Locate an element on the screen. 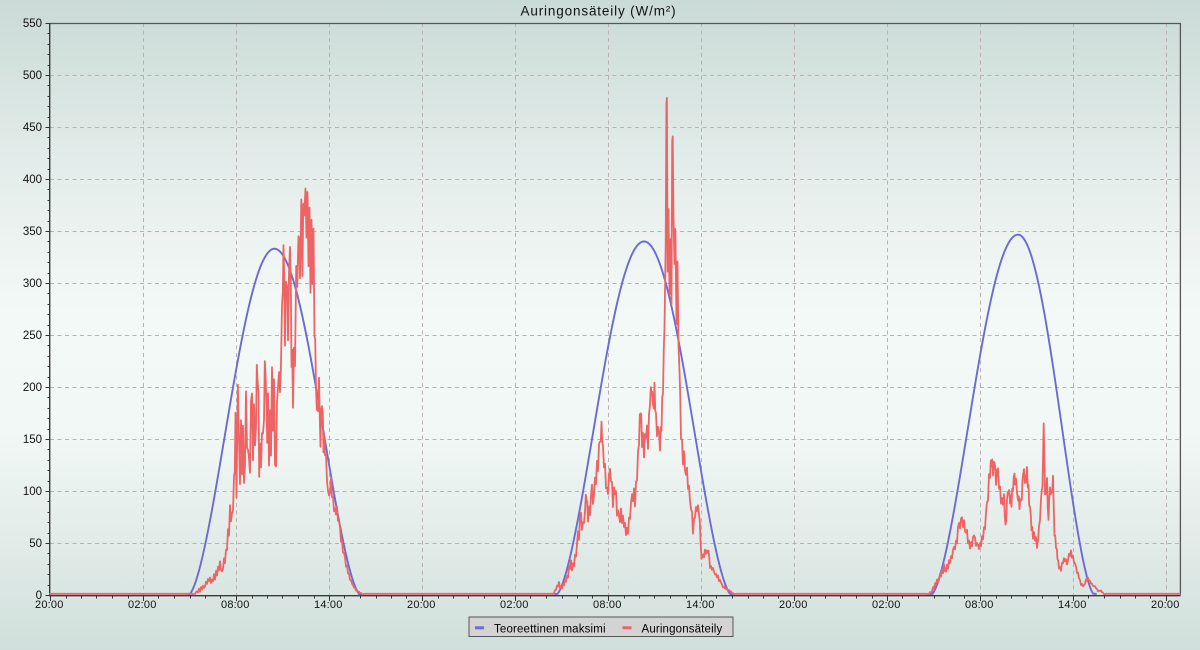 Image resolution: width=1200 pixels, height=650 pixels. svg-text: 200 is located at coordinates (32, 388).